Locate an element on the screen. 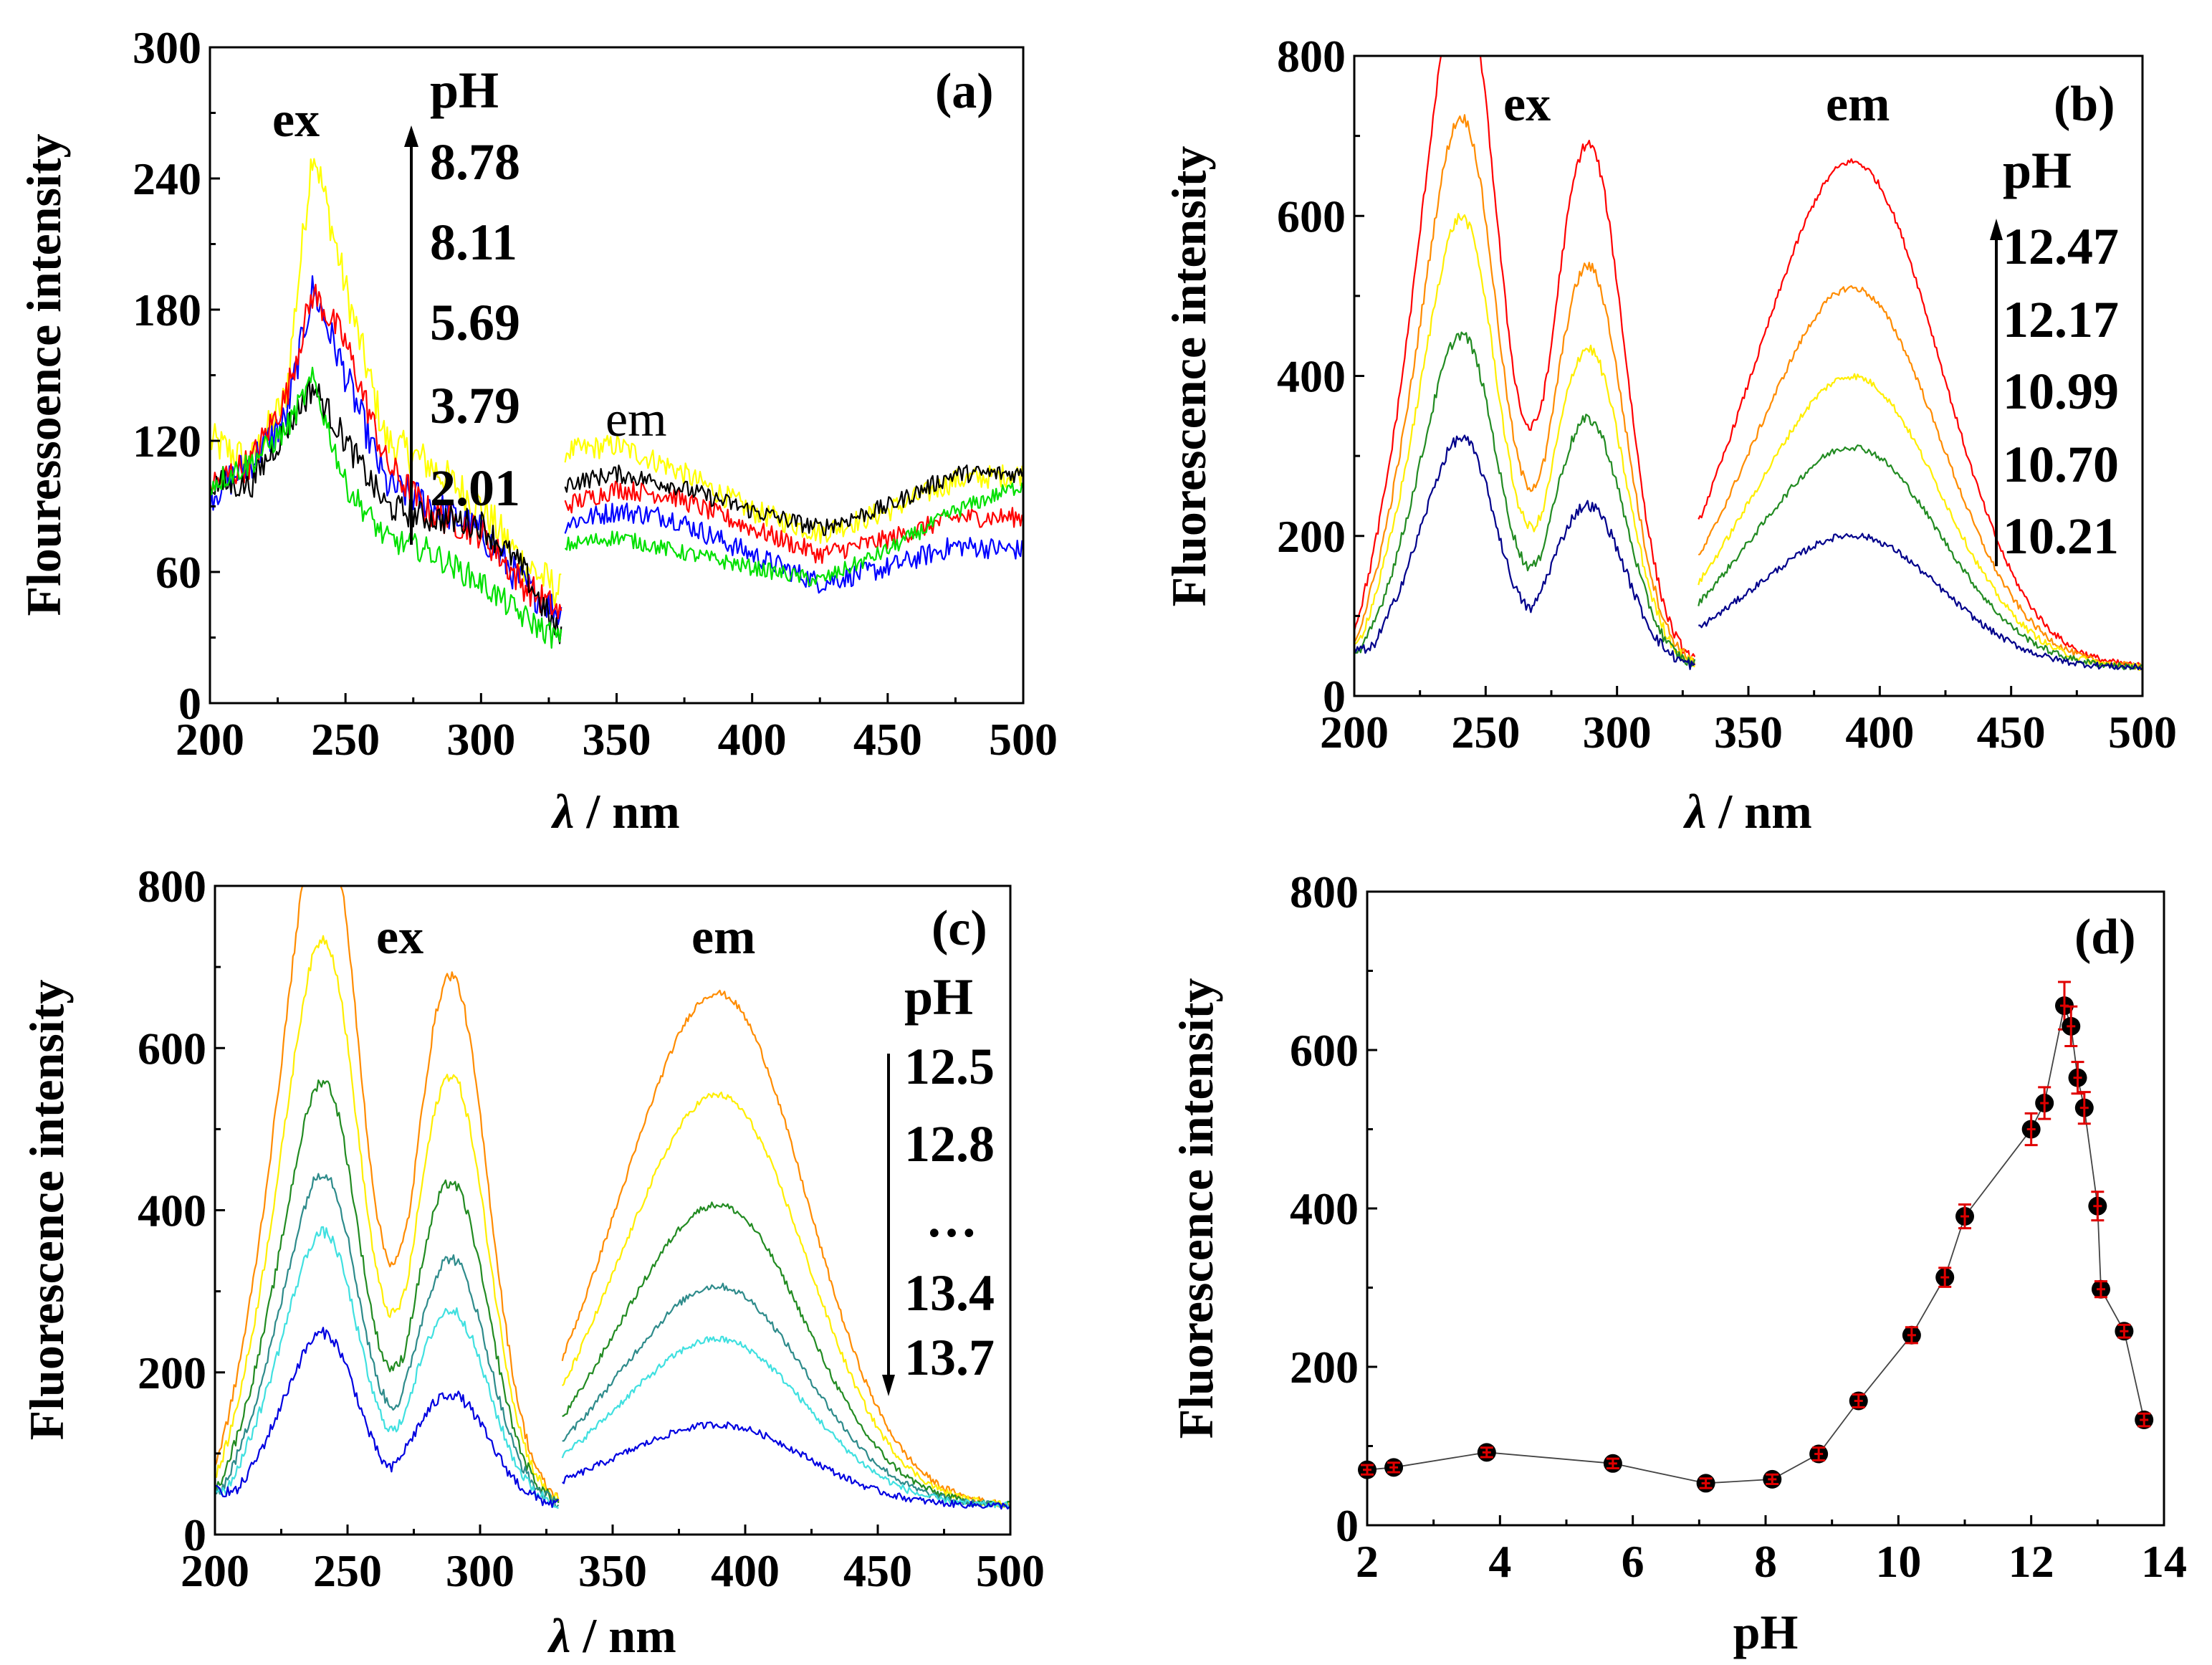 The image size is (2212, 1665). panel-a-legend-item-1: 8.78 is located at coordinates (475, 162).